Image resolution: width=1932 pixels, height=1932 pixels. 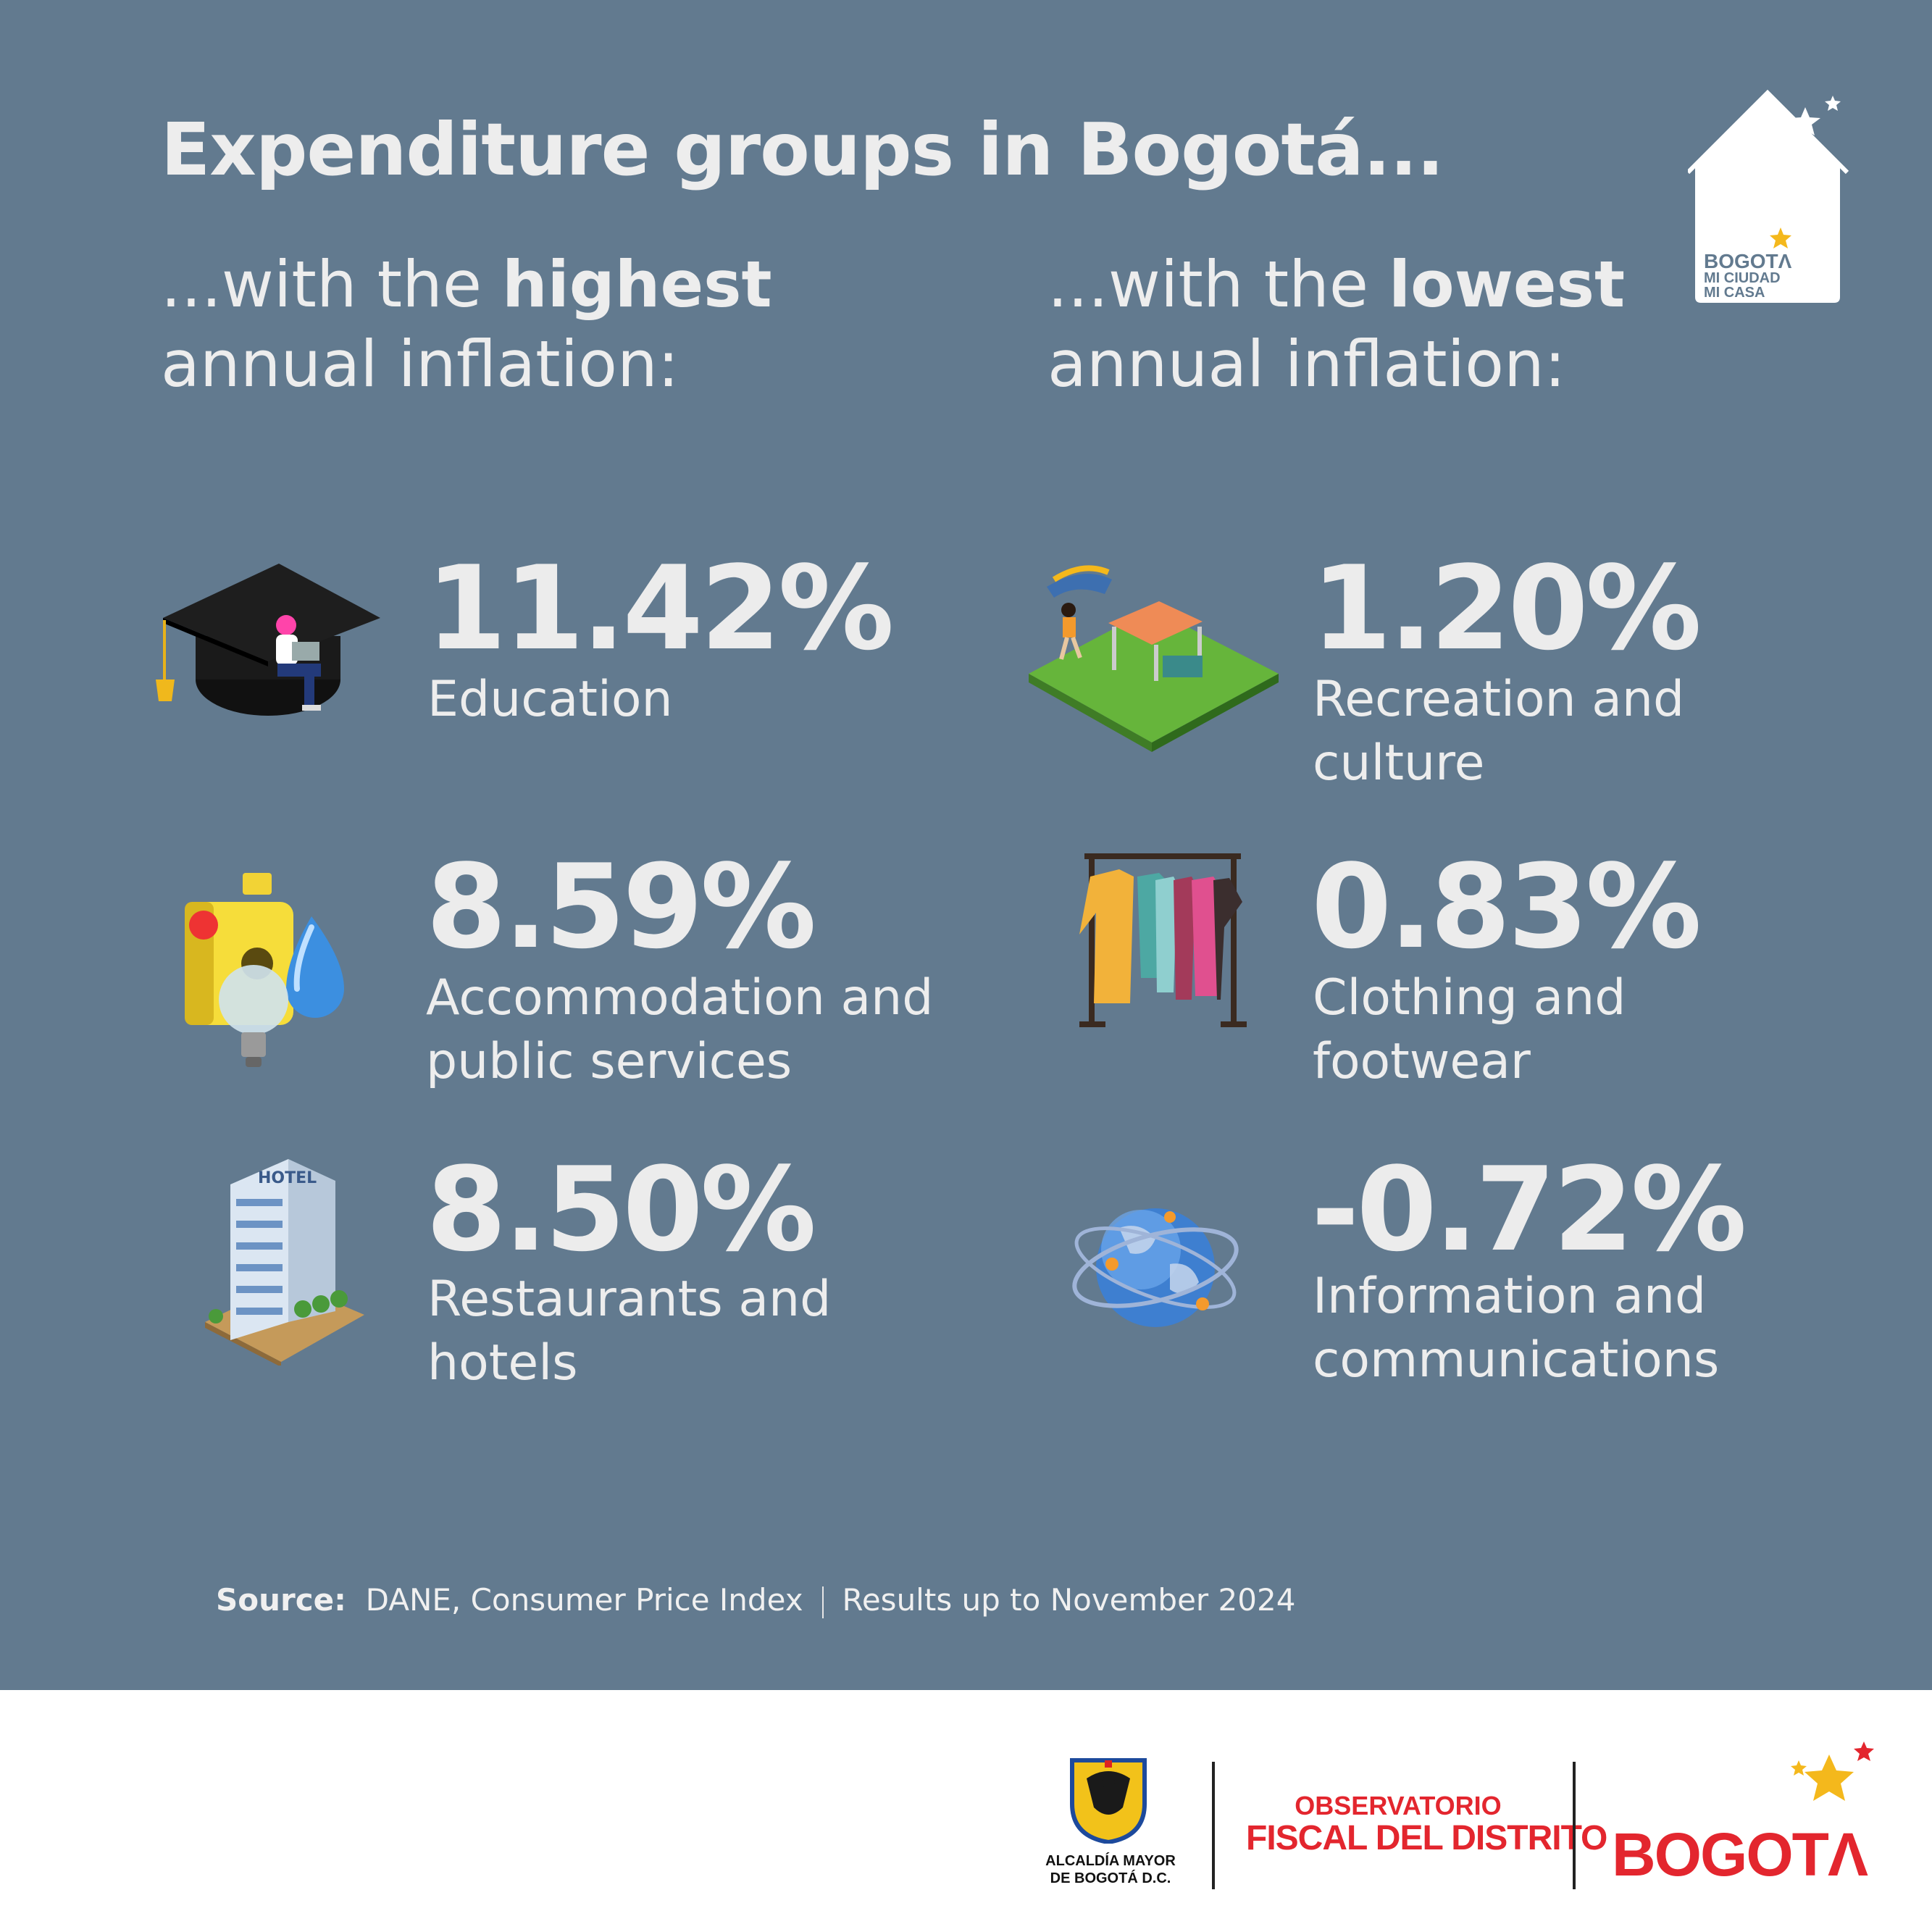 What do you see at coordinates (1506, 906) in the screenshot?
I see `clothing-value: 0.83%` at bounding box center [1506, 906].